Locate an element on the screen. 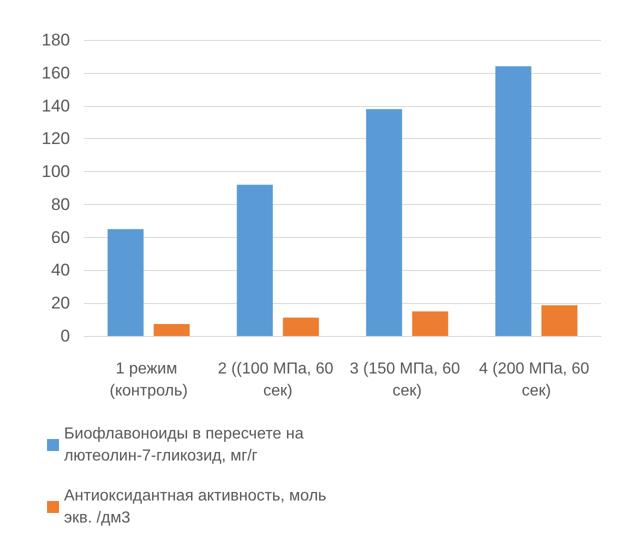 This screenshot has height=552, width=626. y-tick-label: 120 is located at coordinates (56, 138).